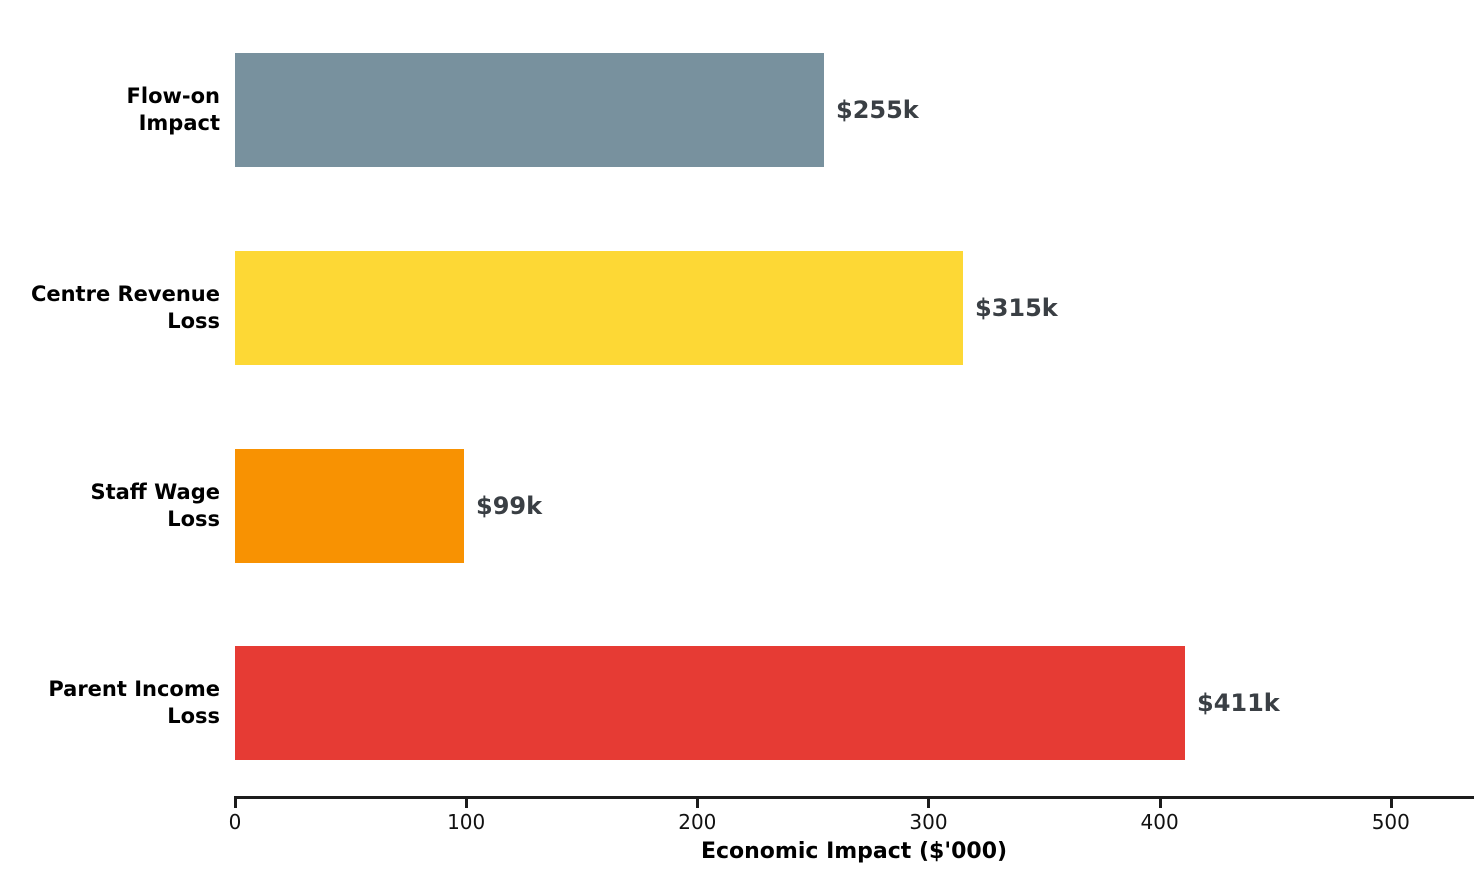 This screenshot has height=881, width=1484. What do you see at coordinates (509, 506) in the screenshot?
I see `value-label: $99k` at bounding box center [509, 506].